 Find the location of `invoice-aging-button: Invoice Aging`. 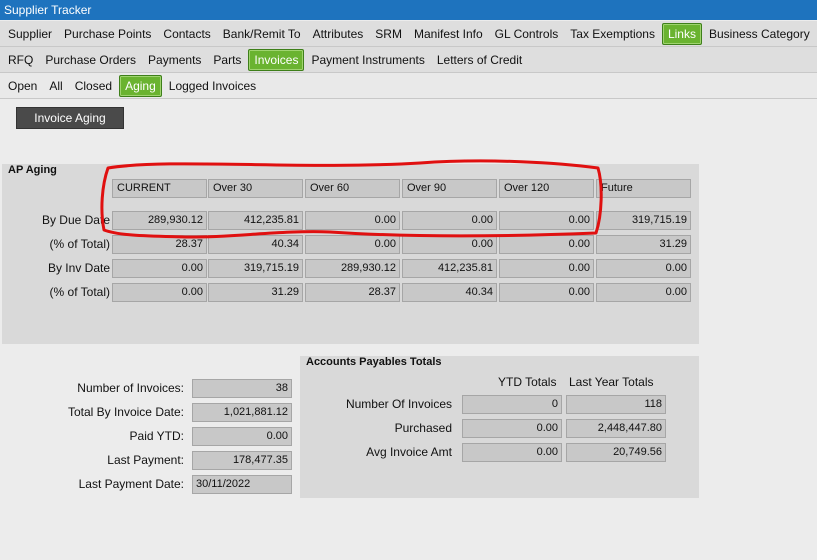

invoice-aging-button: Invoice Aging is located at coordinates (70, 118).